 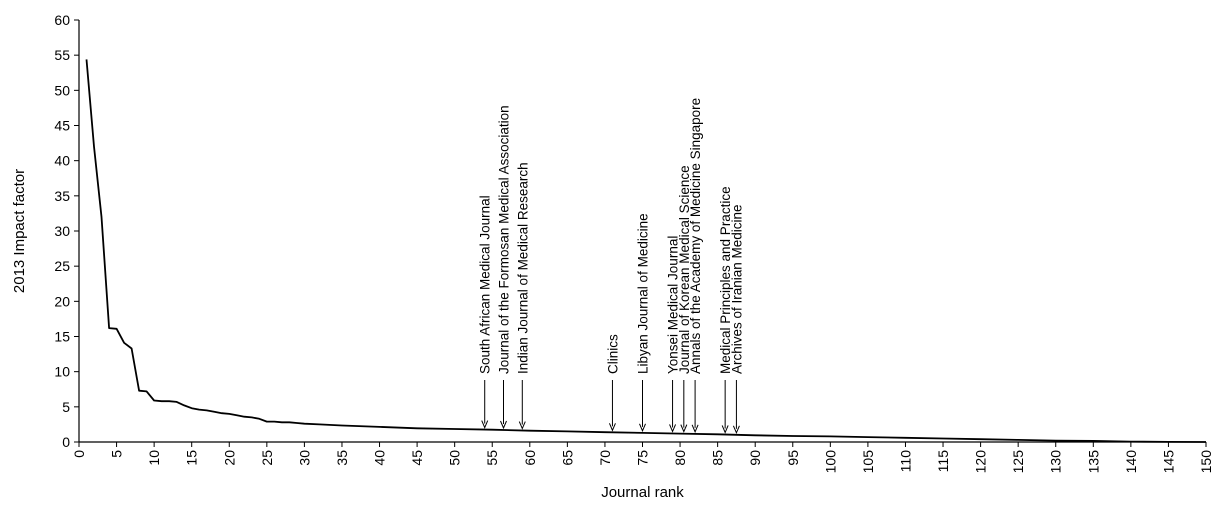 I want to click on x-tick-label: 70, so click(x=605, y=458).